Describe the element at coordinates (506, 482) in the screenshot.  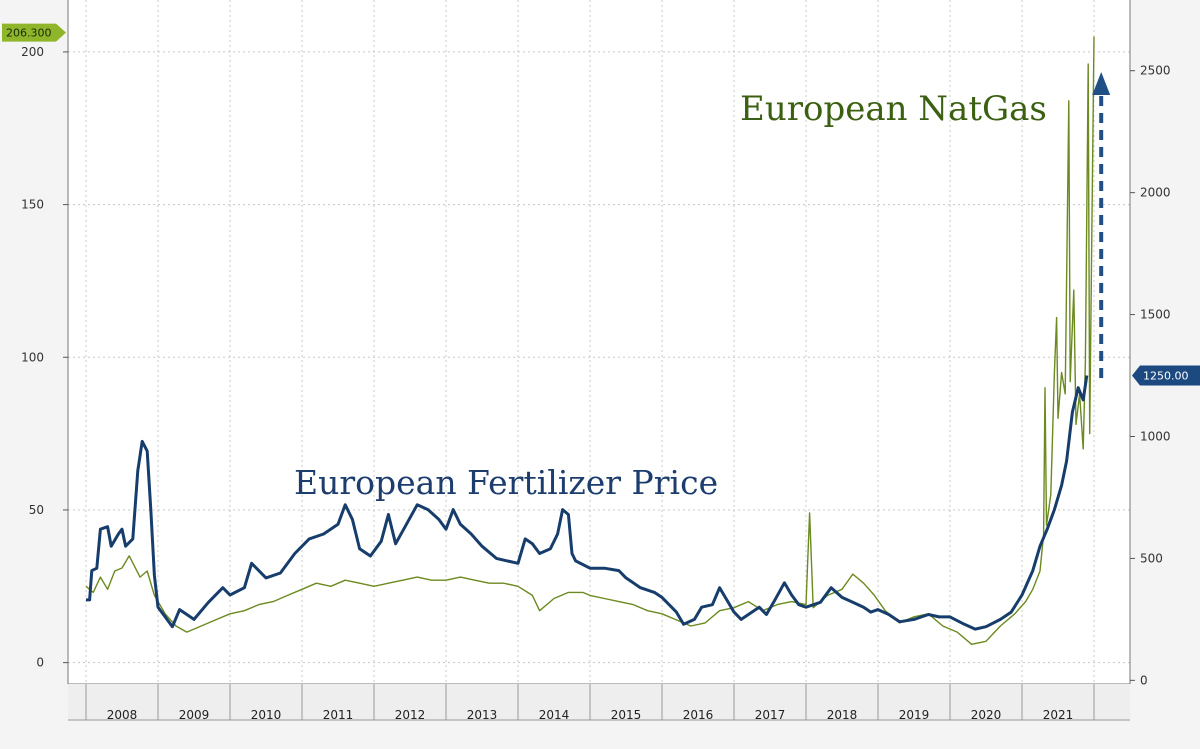
I see `annotation-fertilizer: European Fertilizer Price` at that location.